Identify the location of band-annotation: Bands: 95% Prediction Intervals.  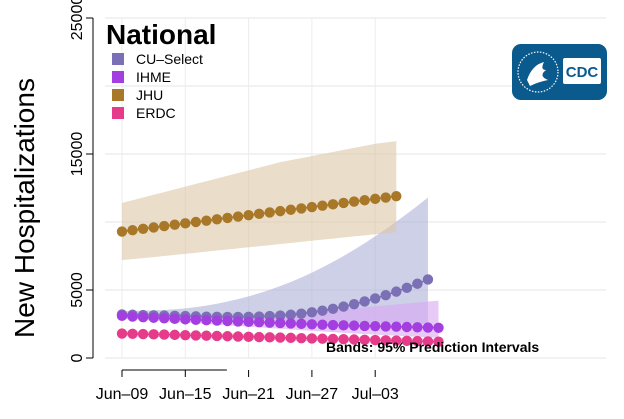
(432, 347).